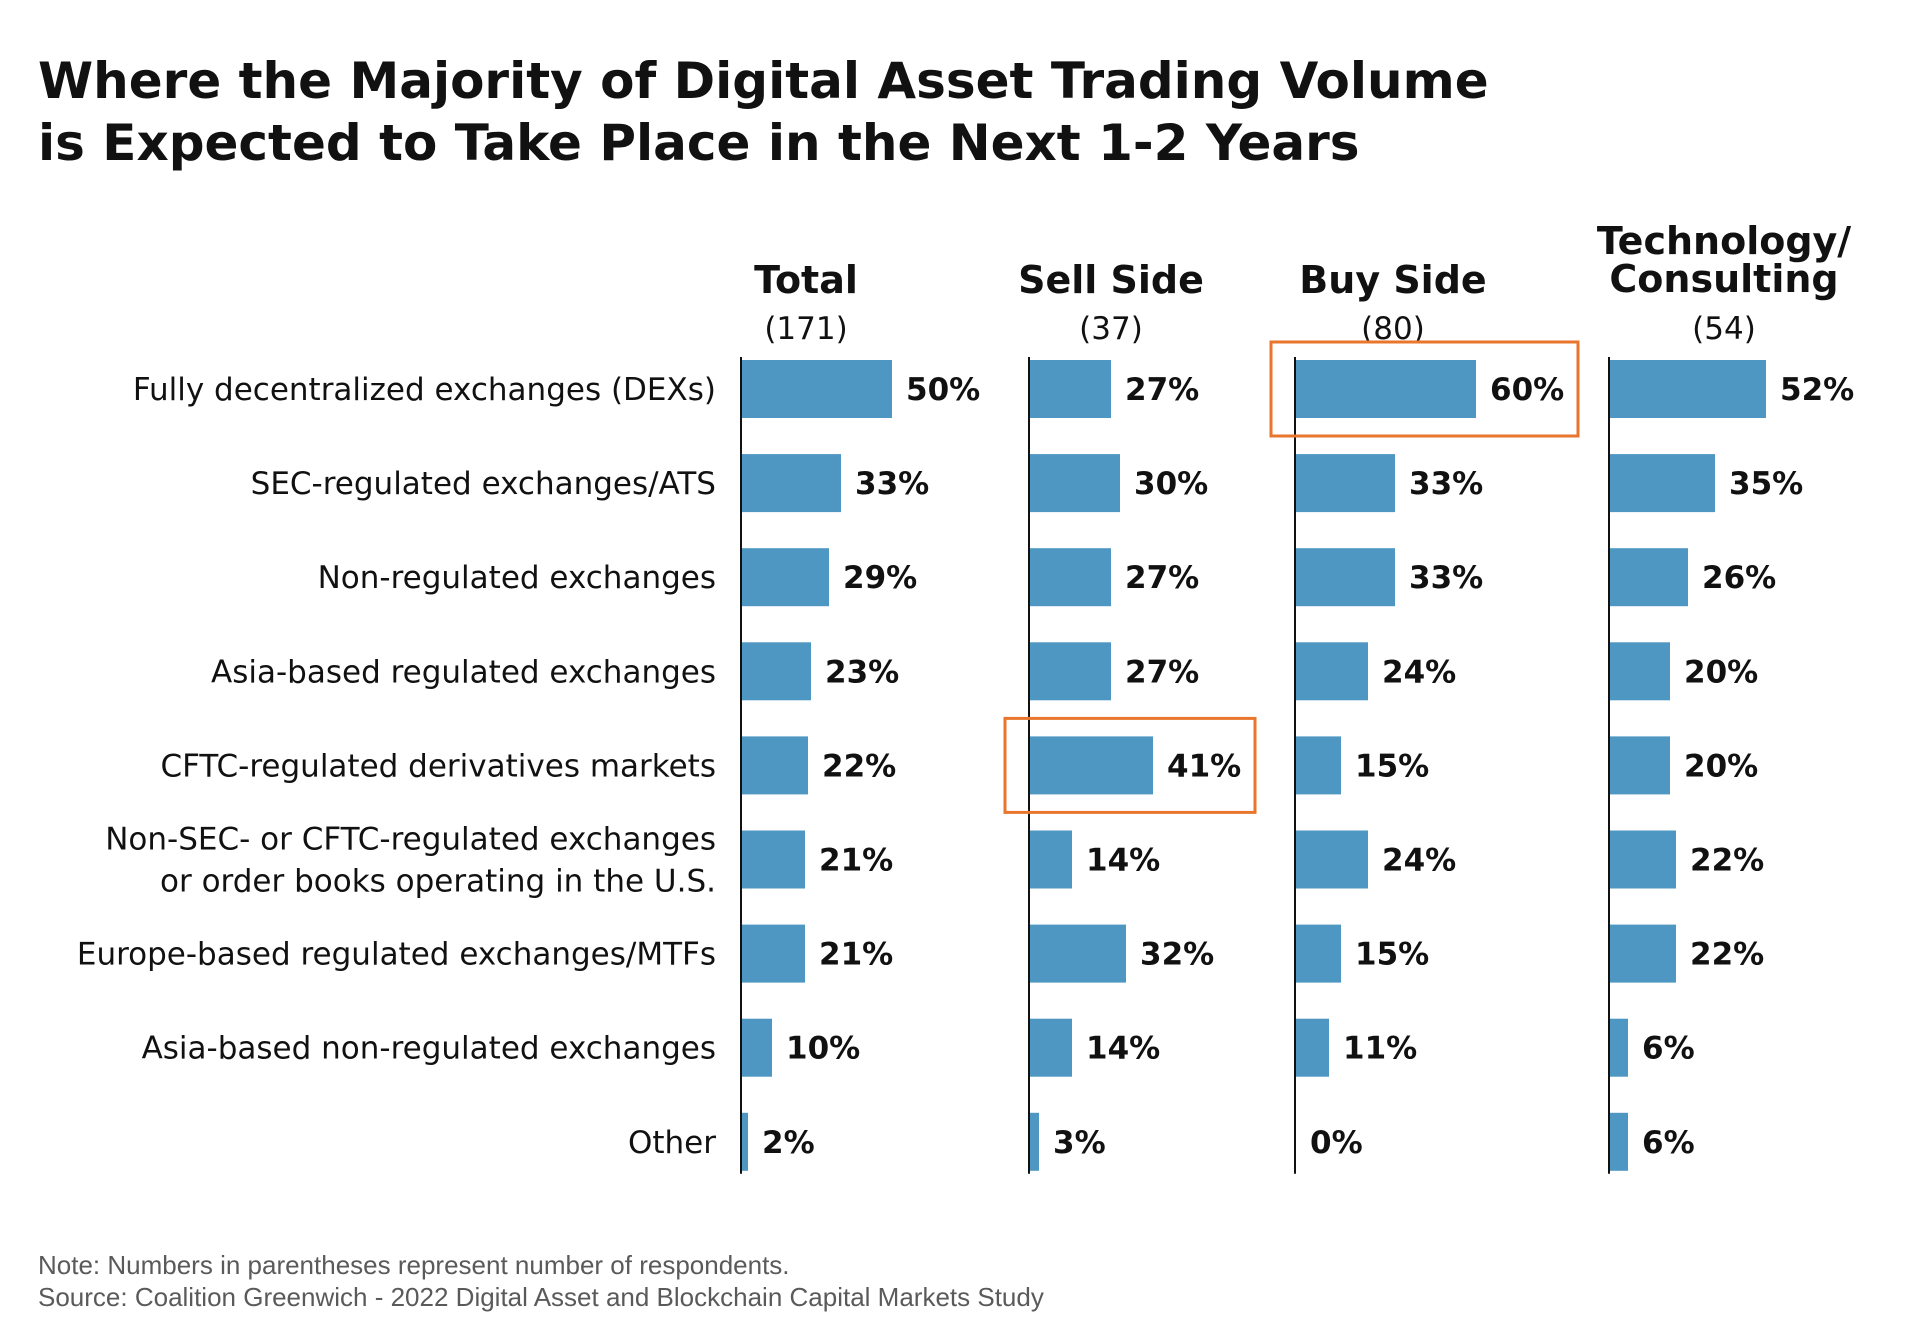 The height and width of the screenshot is (1325, 1920). What do you see at coordinates (1380, 1049) in the screenshot?
I see `data-label: 11%` at bounding box center [1380, 1049].